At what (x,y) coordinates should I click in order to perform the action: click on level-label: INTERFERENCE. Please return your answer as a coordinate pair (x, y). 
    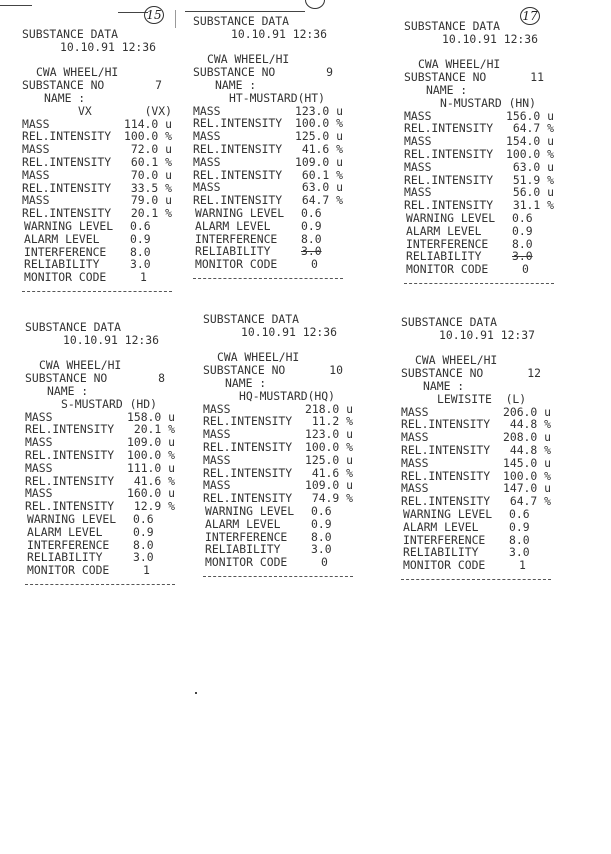
    Looking at the image, I should click on (246, 536).